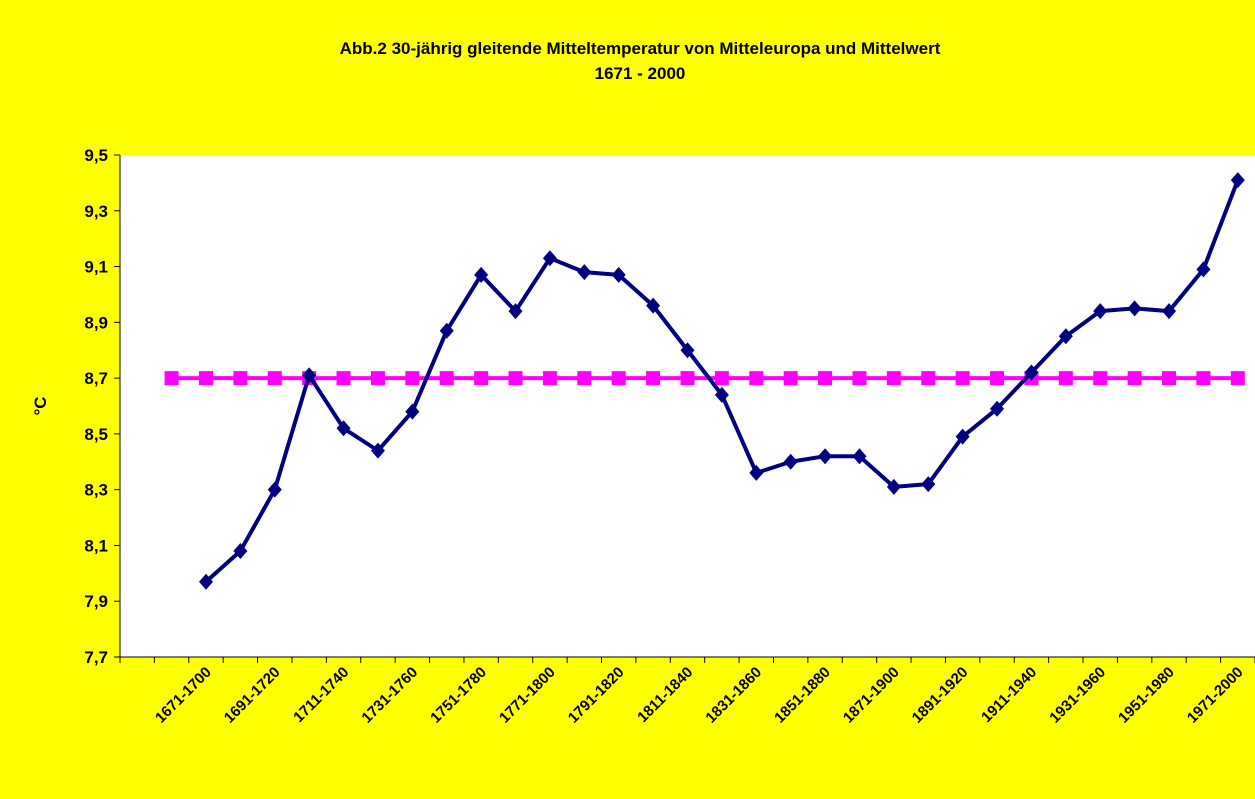 Image resolution: width=1255 pixels, height=799 pixels. I want to click on y-tick-label: 7,9, so click(96, 601).